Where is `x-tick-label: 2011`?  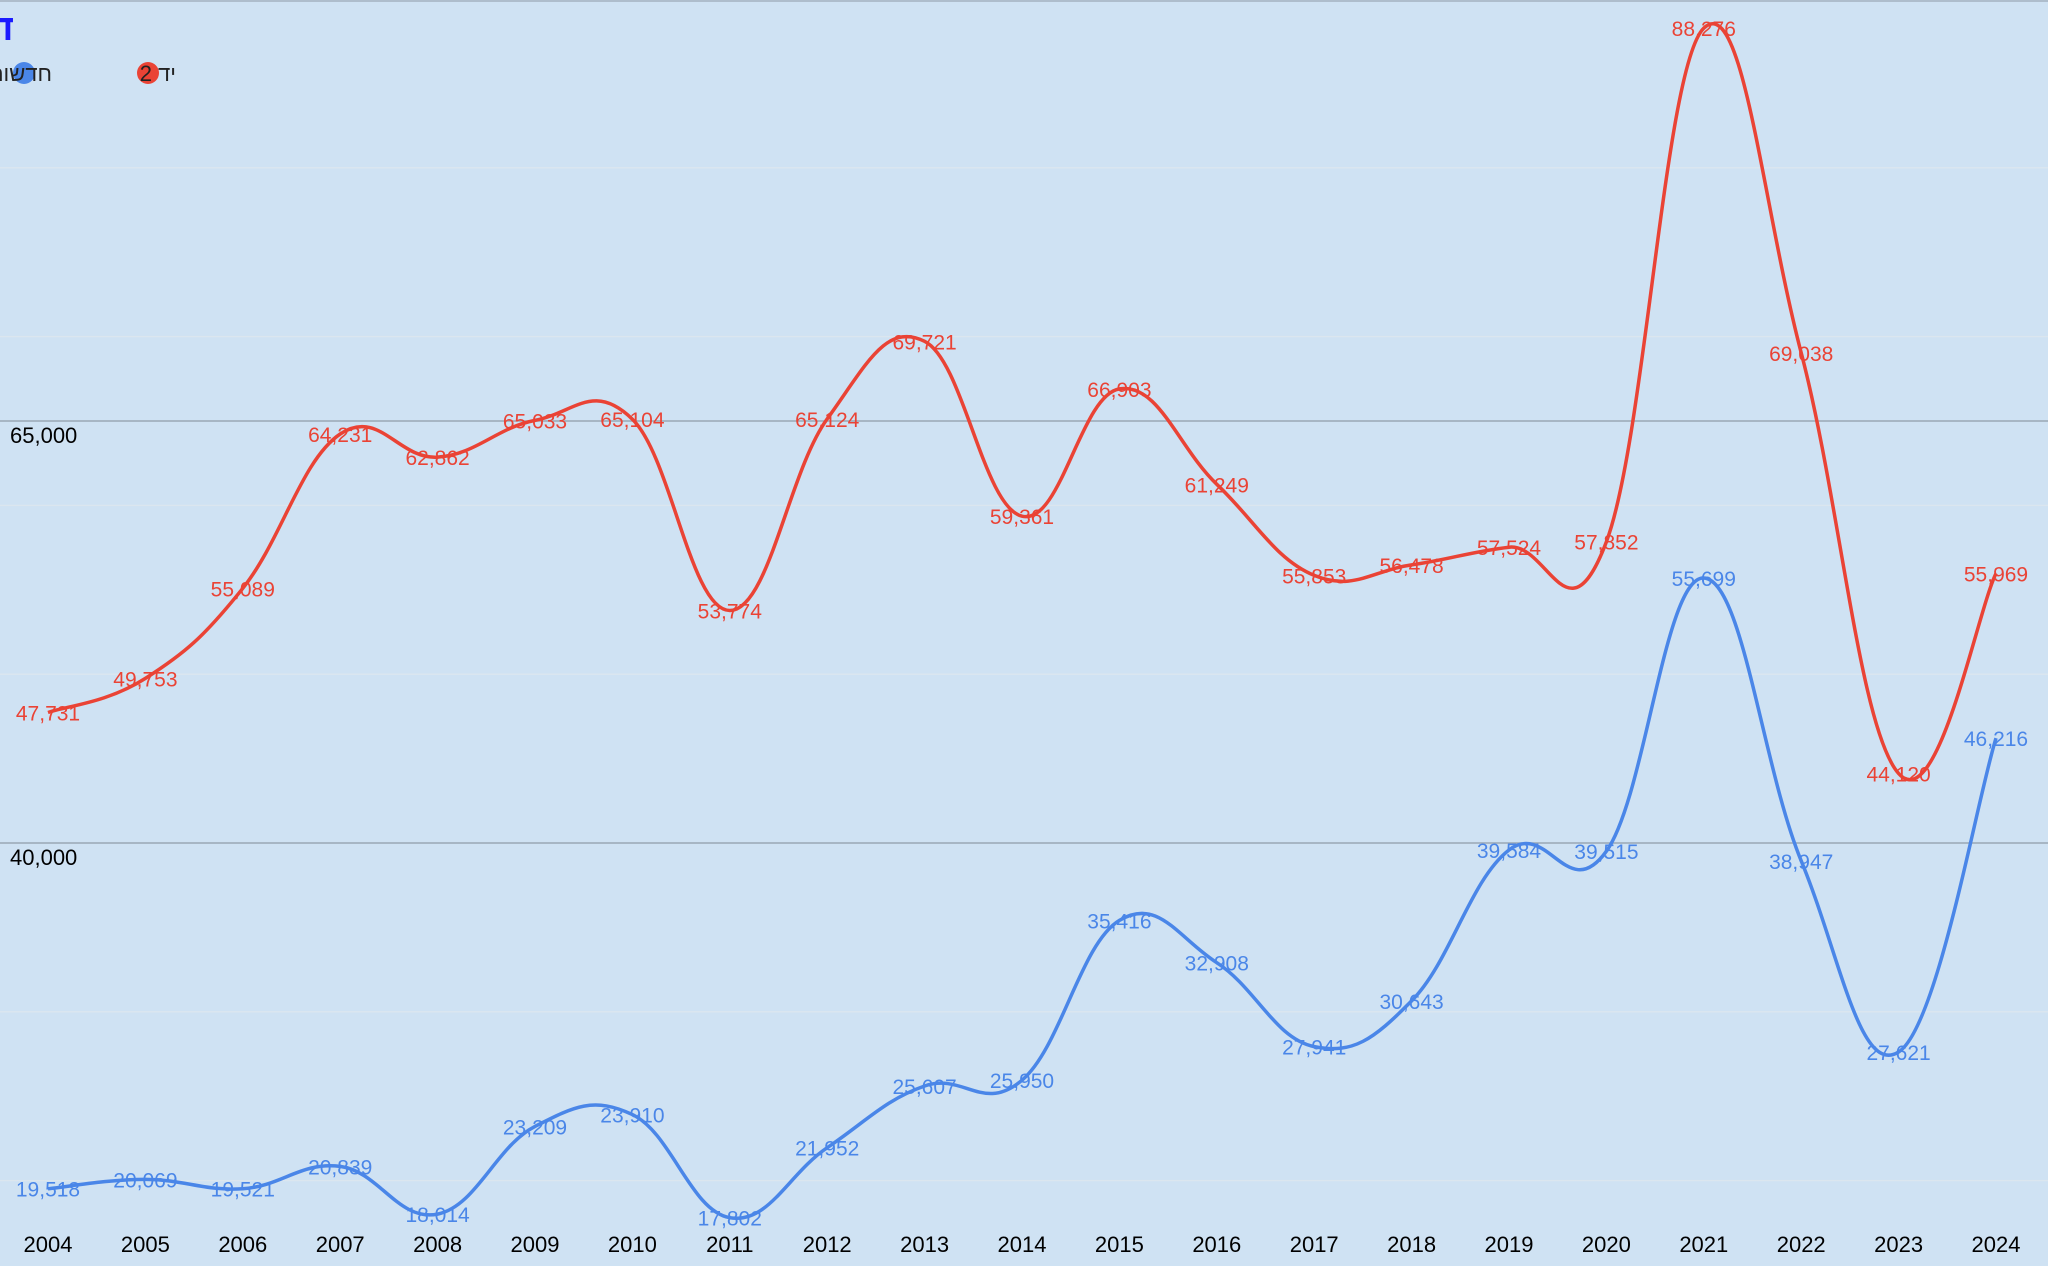 x-tick-label: 2011 is located at coordinates (729, 1244).